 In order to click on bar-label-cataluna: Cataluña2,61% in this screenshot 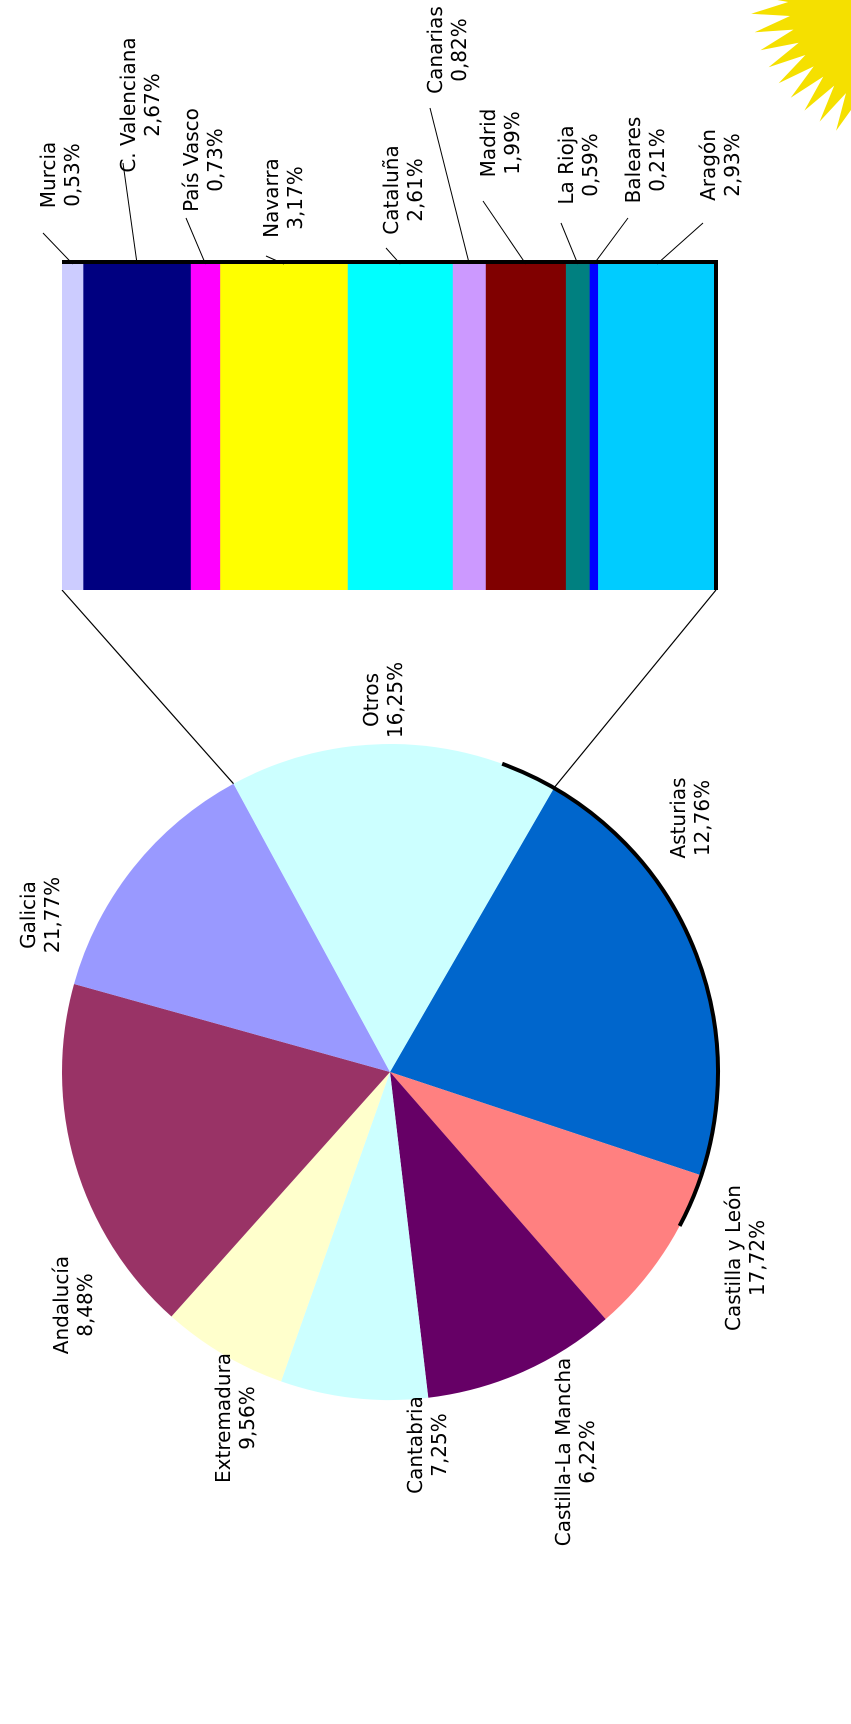, I will do `click(403, 189)`.